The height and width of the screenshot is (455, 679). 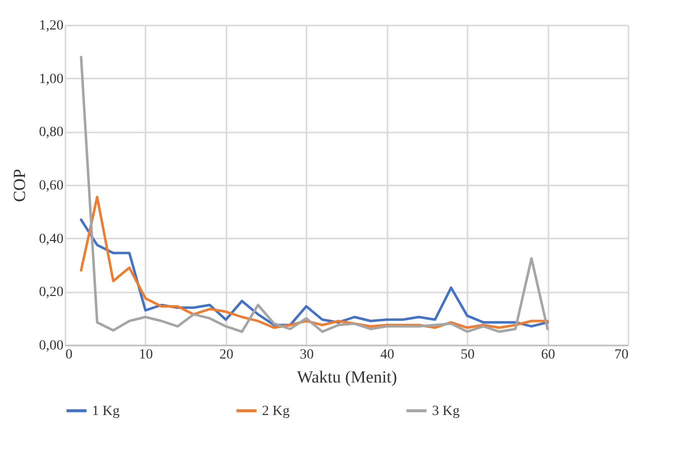 What do you see at coordinates (307, 355) in the screenshot?
I see `x-tick-label: 30` at bounding box center [307, 355].